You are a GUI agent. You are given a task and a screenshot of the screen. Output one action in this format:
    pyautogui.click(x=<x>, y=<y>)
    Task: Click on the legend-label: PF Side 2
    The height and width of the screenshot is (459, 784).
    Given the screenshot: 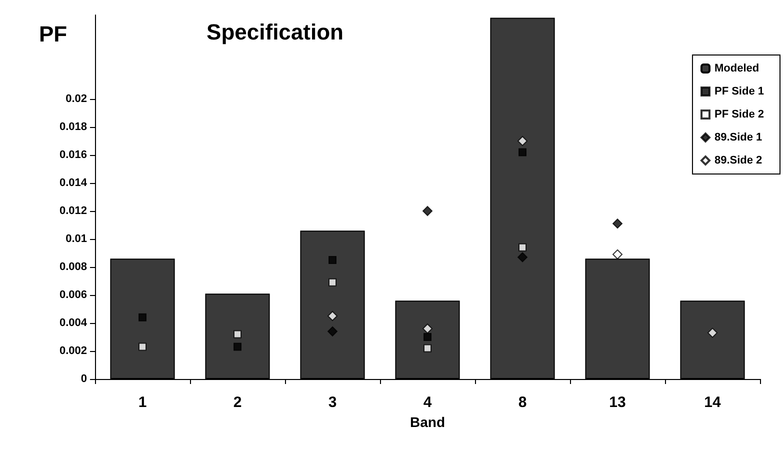 What is the action you would take?
    pyautogui.click(x=739, y=114)
    